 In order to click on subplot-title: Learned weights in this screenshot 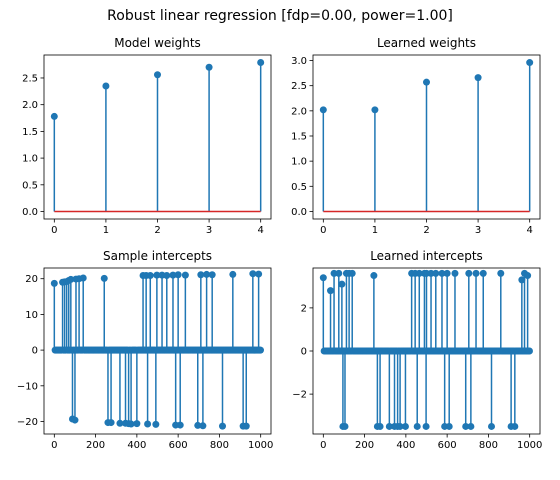, I will do `click(426, 43)`.